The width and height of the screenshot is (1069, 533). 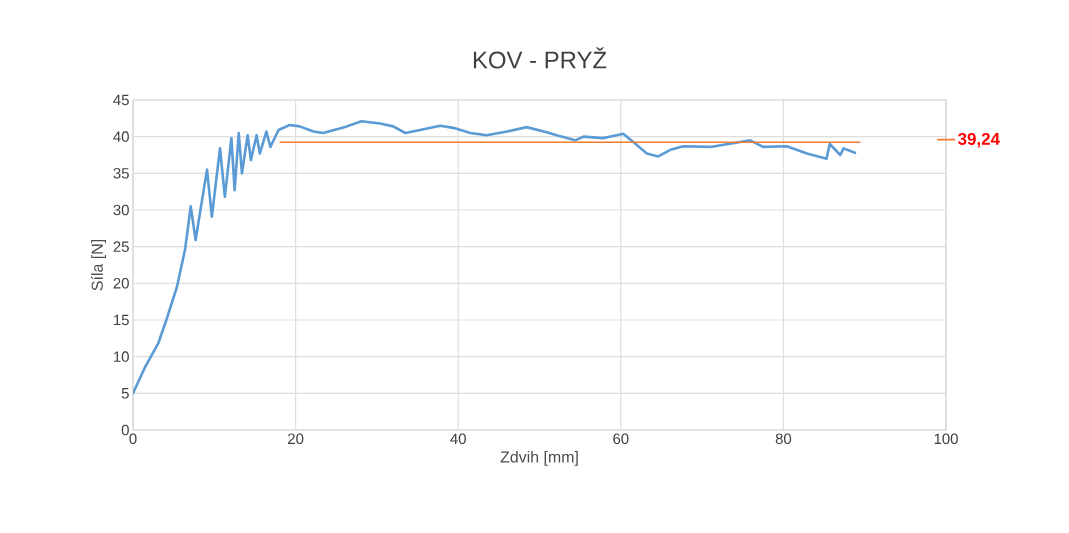 I want to click on y-tick-label: 40, so click(x=121, y=136).